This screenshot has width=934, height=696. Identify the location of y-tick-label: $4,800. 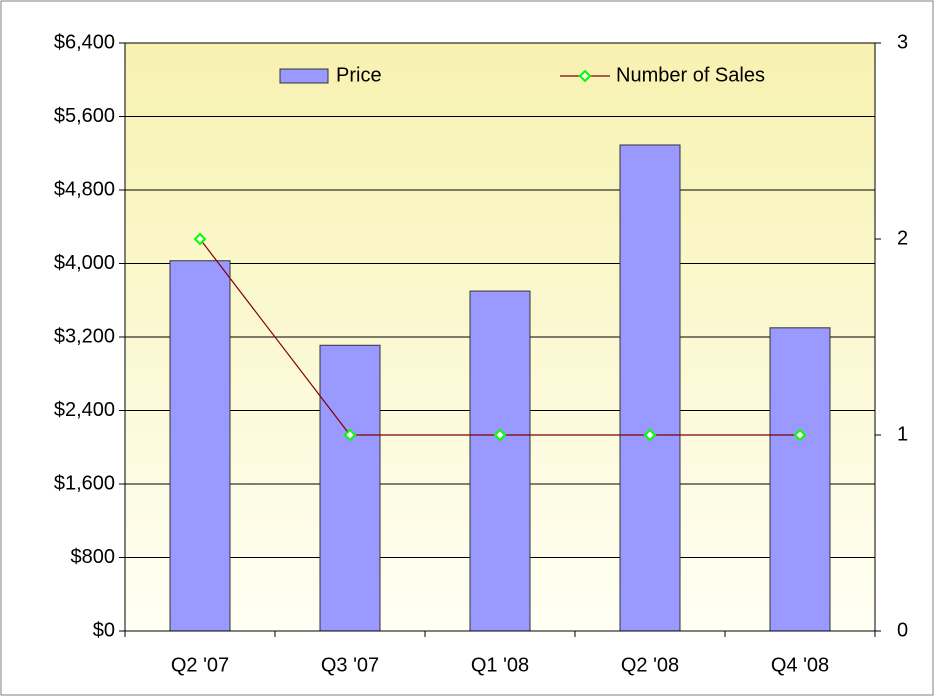
(84, 189).